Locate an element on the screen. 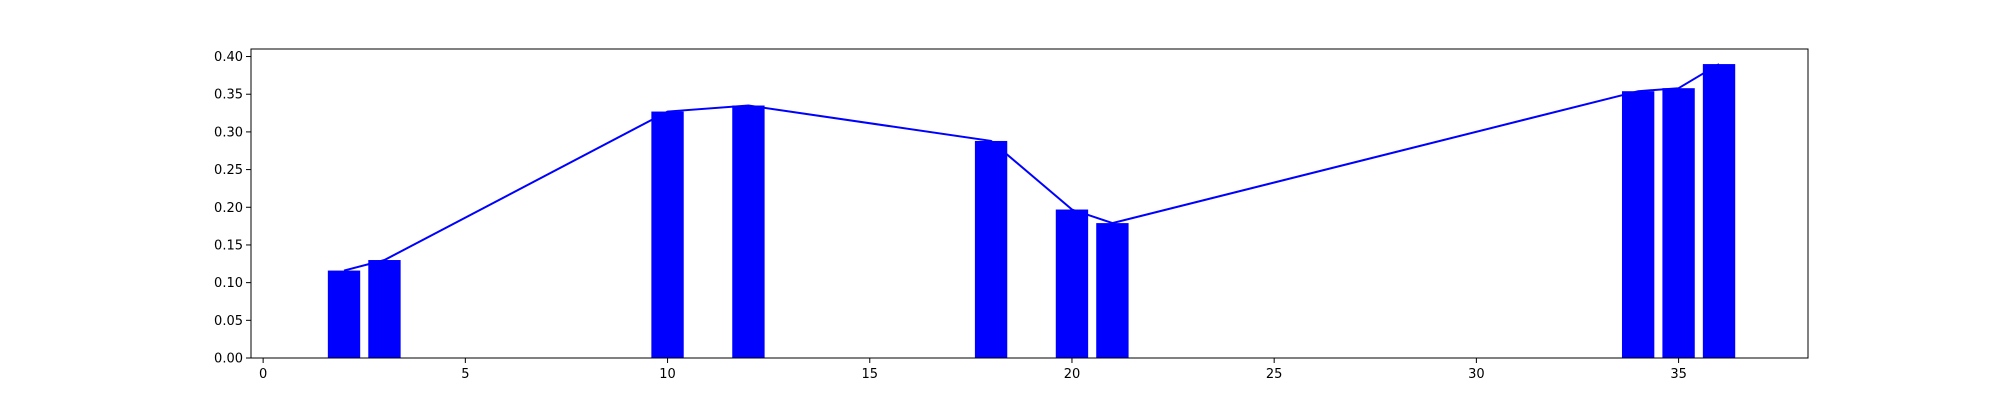 This screenshot has height=400, width=2000. x-tick-label: 35 is located at coordinates (1678, 374).